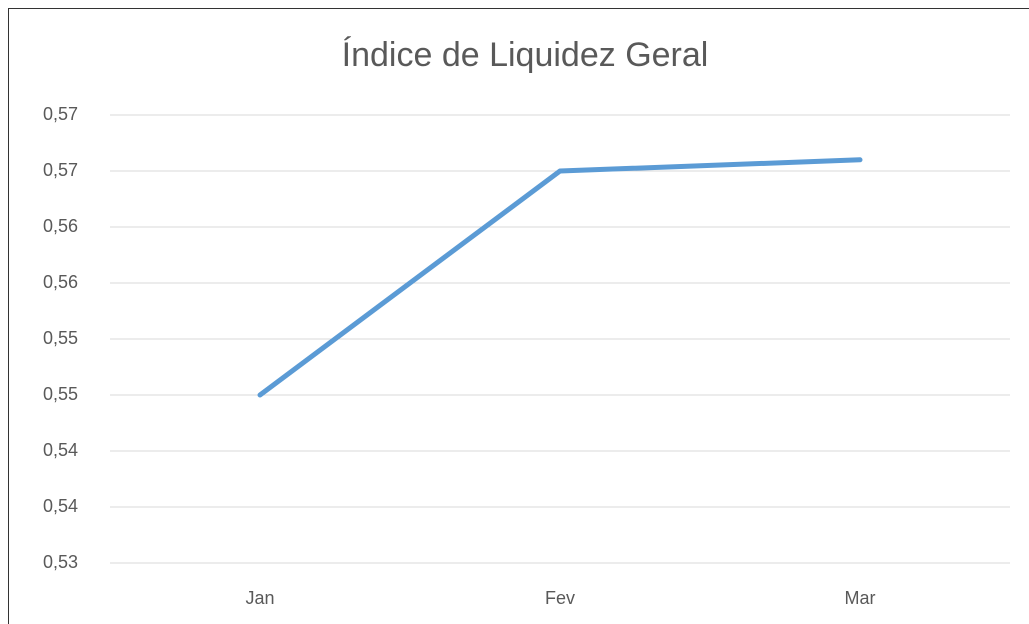  I want to click on y-tick-label: 0,53, so click(60, 562).